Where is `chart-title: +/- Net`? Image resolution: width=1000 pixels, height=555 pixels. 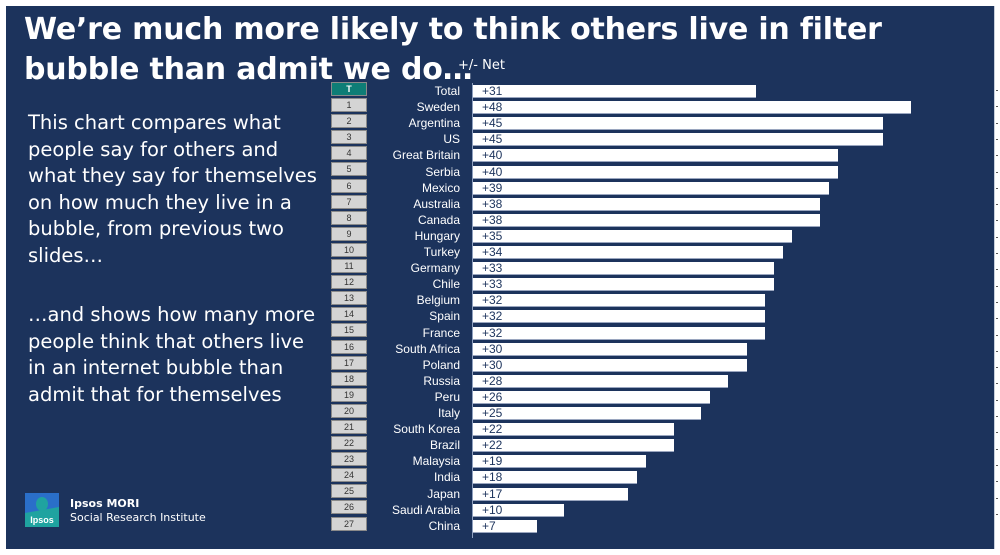 chart-title: +/- Net is located at coordinates (481, 65).